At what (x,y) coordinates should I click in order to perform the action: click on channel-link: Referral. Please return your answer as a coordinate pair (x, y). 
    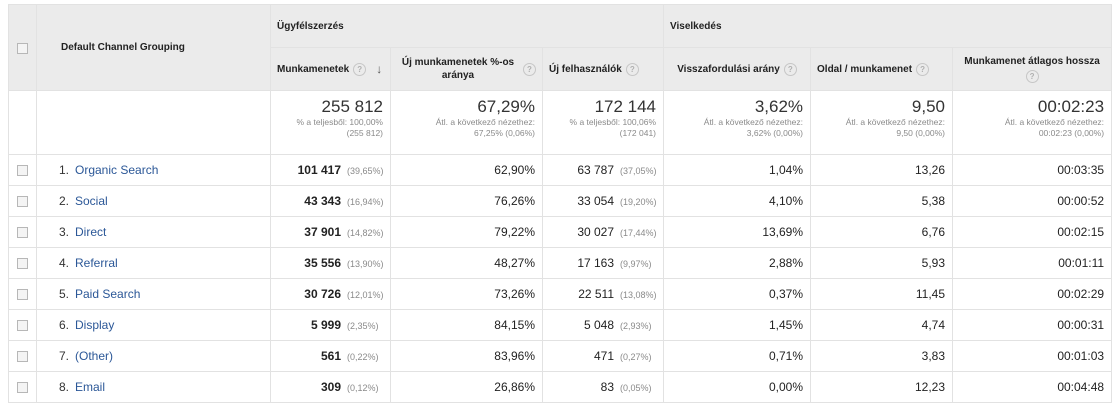
    Looking at the image, I should click on (96, 263).